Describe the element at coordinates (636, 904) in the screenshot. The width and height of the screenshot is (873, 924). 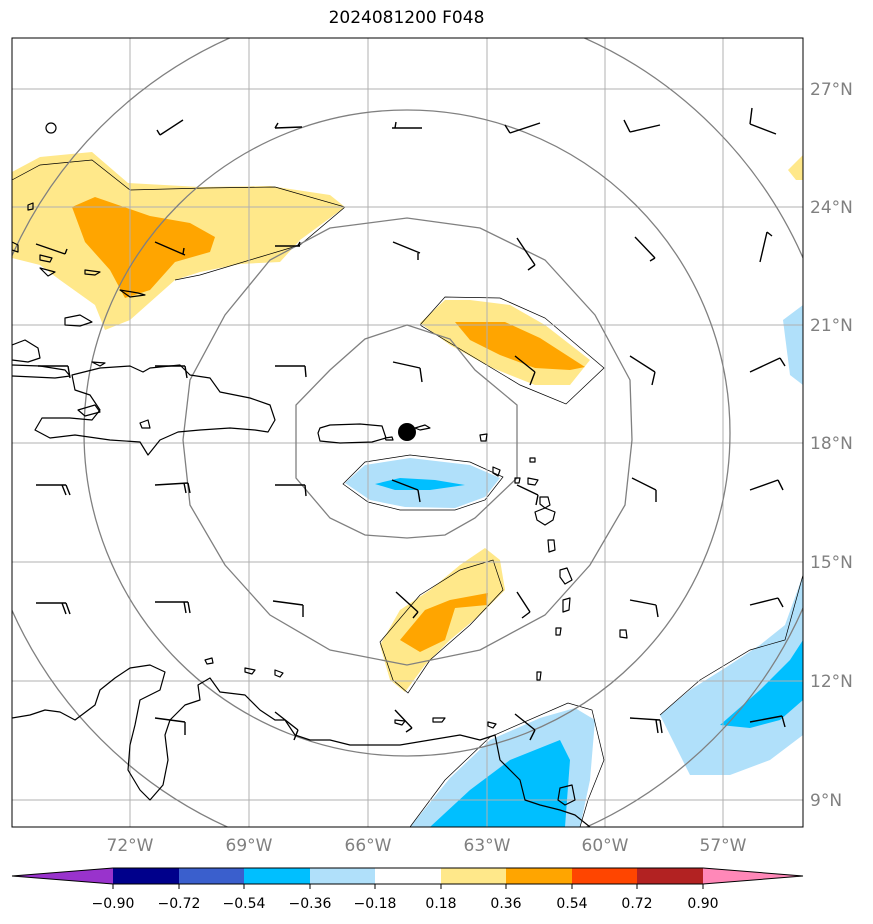
I see `colorbar-tick-label: 0.72` at that location.